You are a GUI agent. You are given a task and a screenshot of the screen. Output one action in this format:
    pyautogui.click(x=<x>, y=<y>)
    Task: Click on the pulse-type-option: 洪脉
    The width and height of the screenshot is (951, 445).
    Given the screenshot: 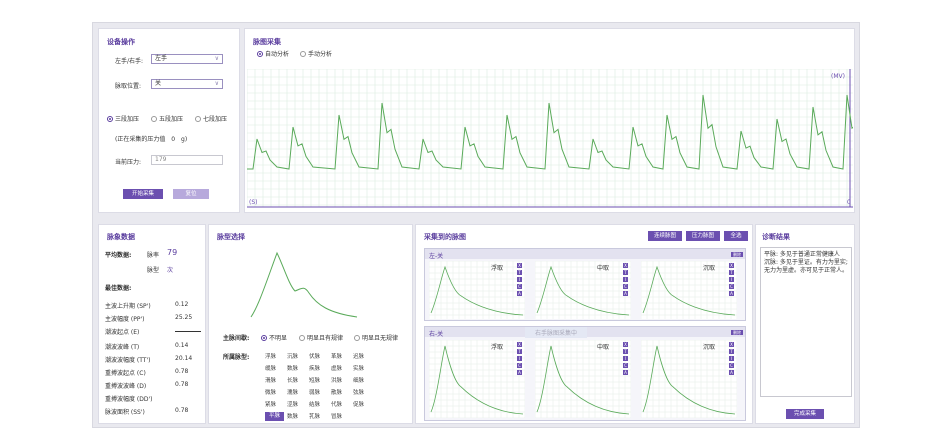 What is the action you would take?
    pyautogui.click(x=337, y=381)
    